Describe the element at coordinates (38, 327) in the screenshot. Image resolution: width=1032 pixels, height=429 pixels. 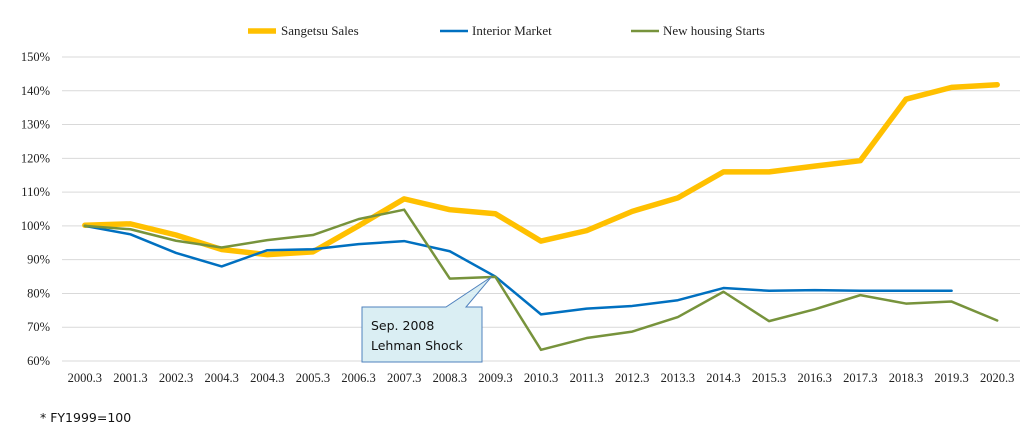
I see `y-tick-label: 70%` at that location.